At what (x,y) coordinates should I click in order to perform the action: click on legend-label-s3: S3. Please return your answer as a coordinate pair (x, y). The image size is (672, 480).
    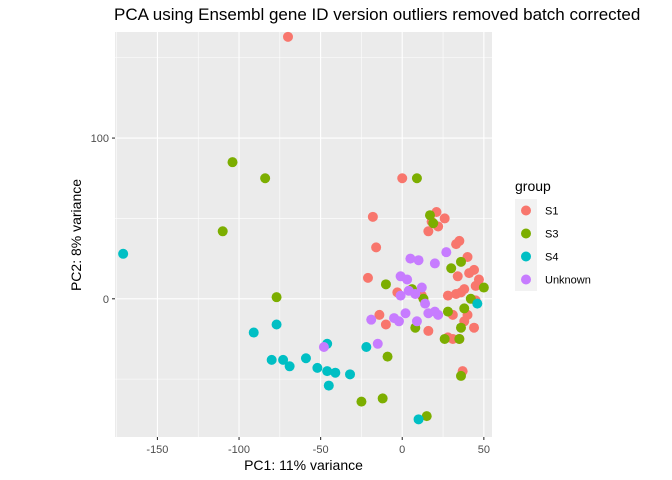
    Looking at the image, I should click on (551, 235).